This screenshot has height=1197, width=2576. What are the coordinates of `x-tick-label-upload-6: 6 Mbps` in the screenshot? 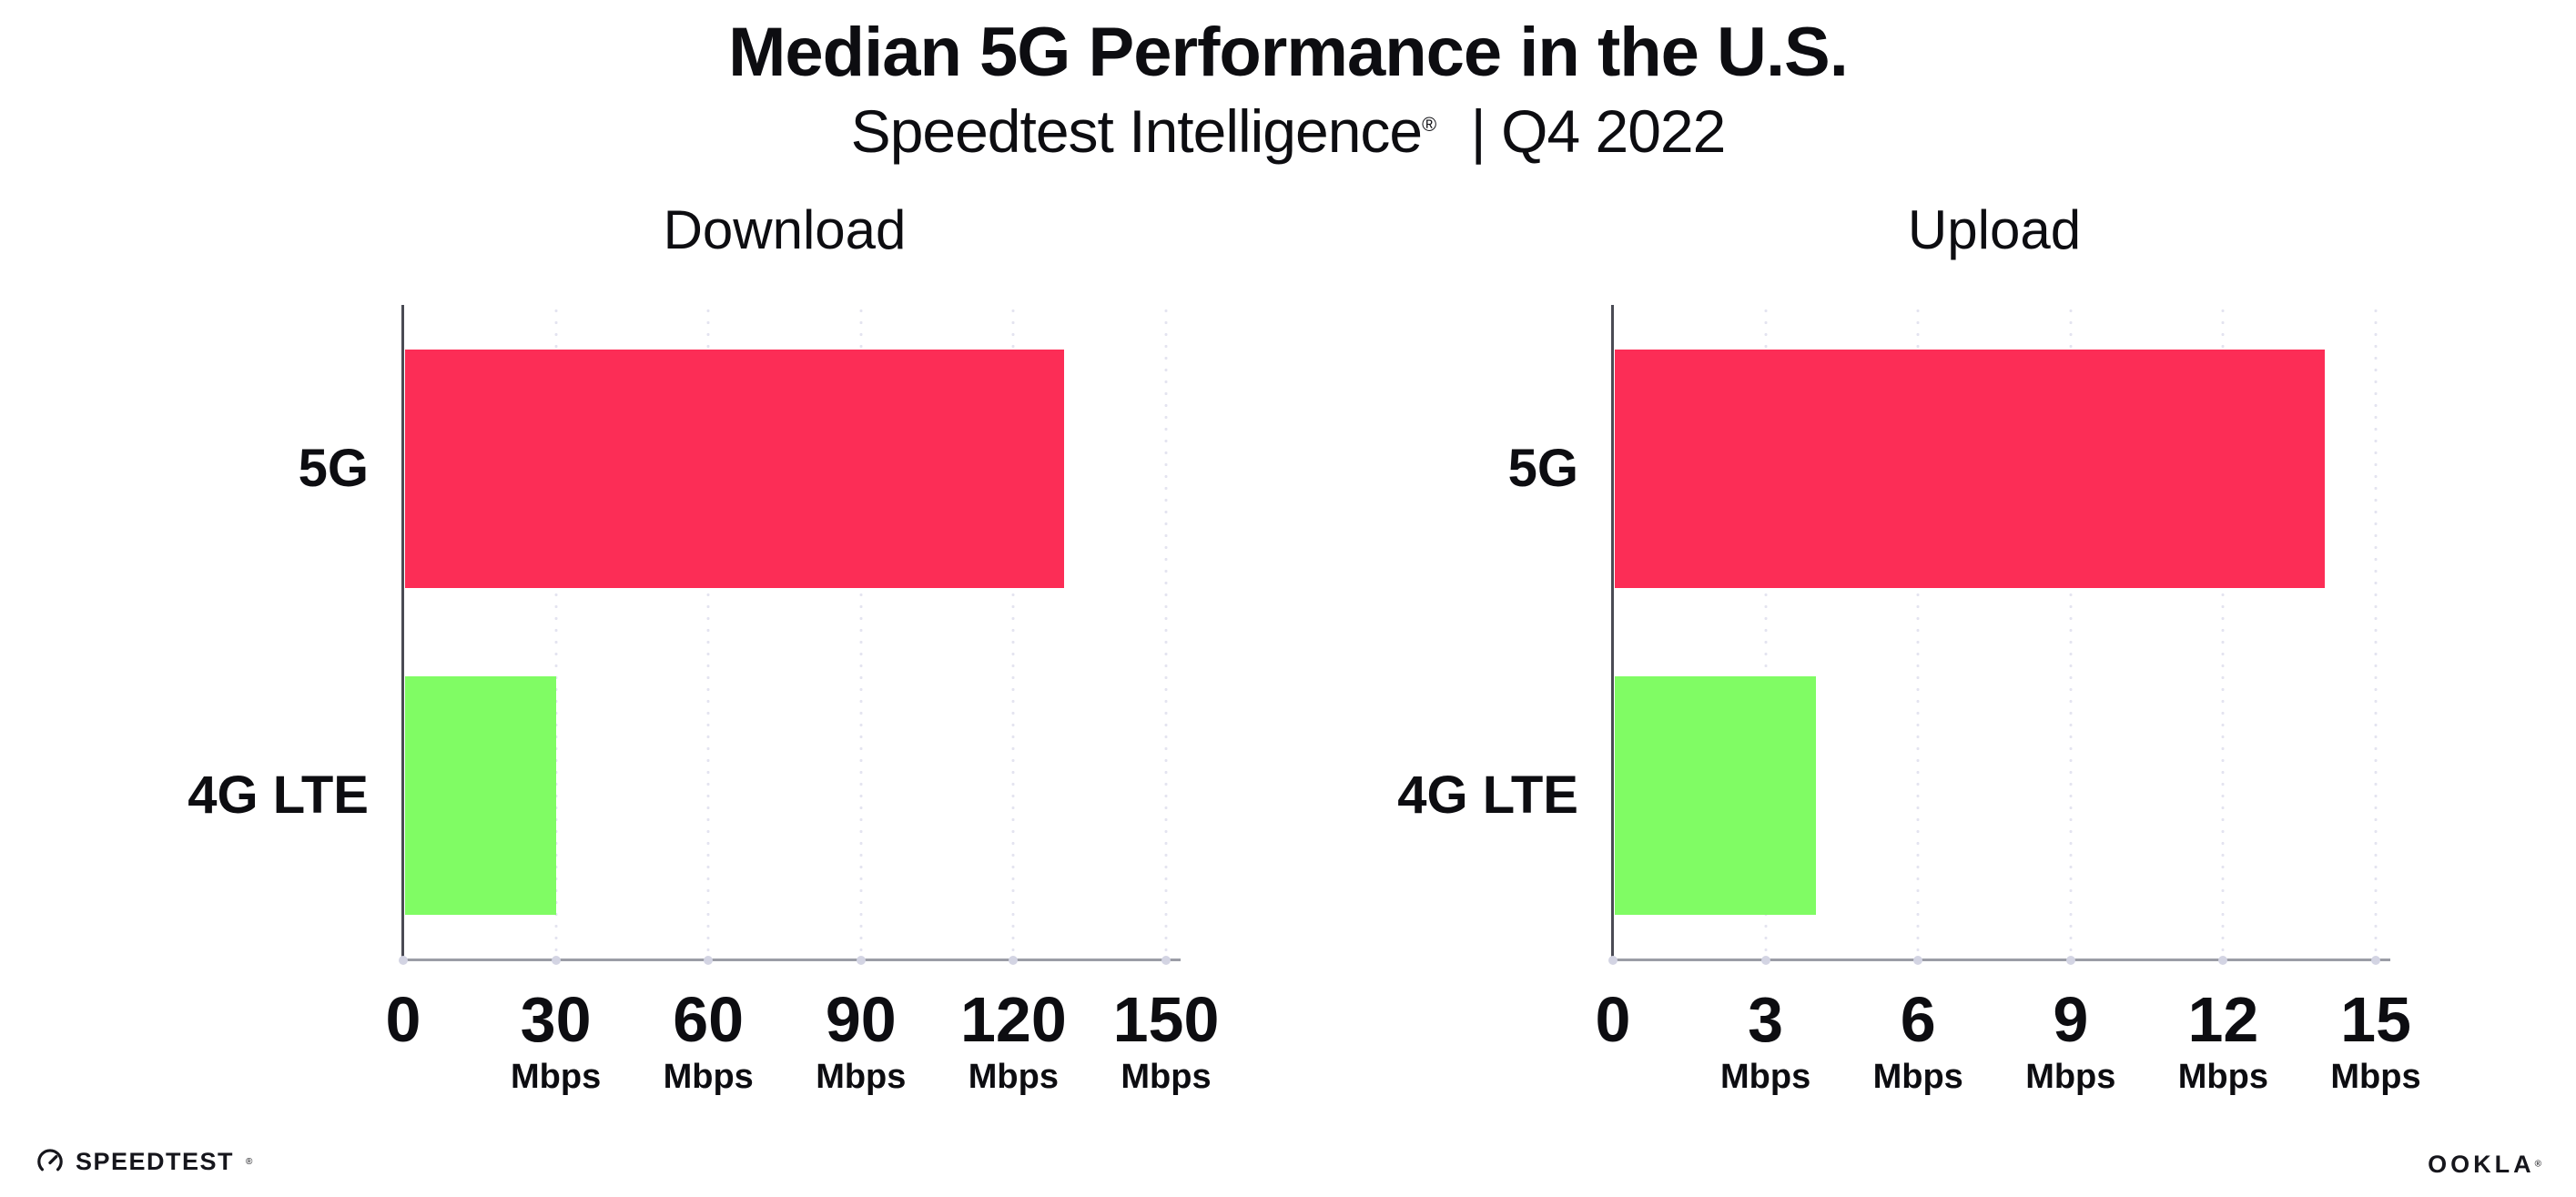 It's located at (1918, 1040).